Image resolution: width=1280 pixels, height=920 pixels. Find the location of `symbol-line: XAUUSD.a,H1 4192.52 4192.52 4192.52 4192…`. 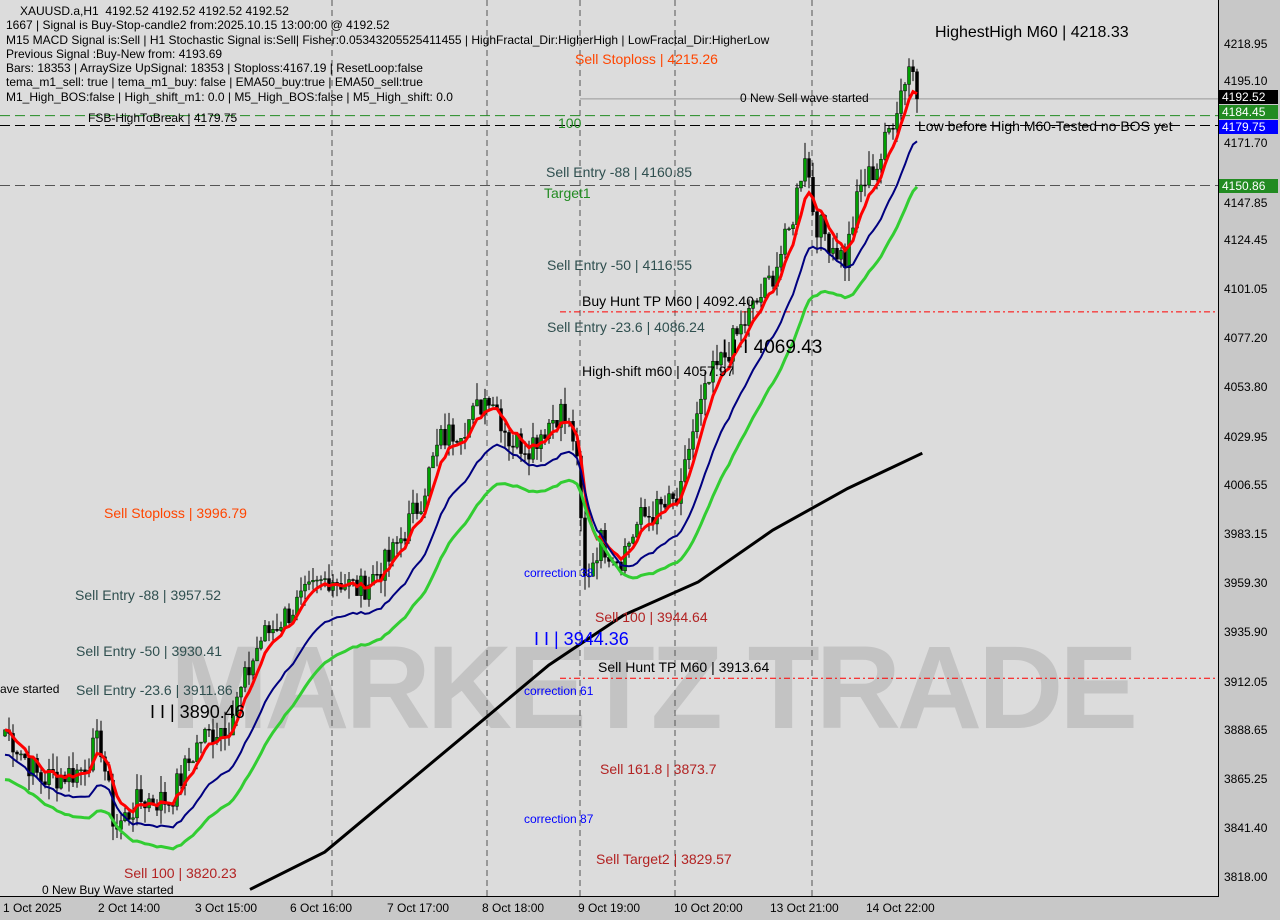

symbol-line: XAUUSD.a,H1 4192.52 4192.52 4192.52 4192… is located at coordinates (154, 11).